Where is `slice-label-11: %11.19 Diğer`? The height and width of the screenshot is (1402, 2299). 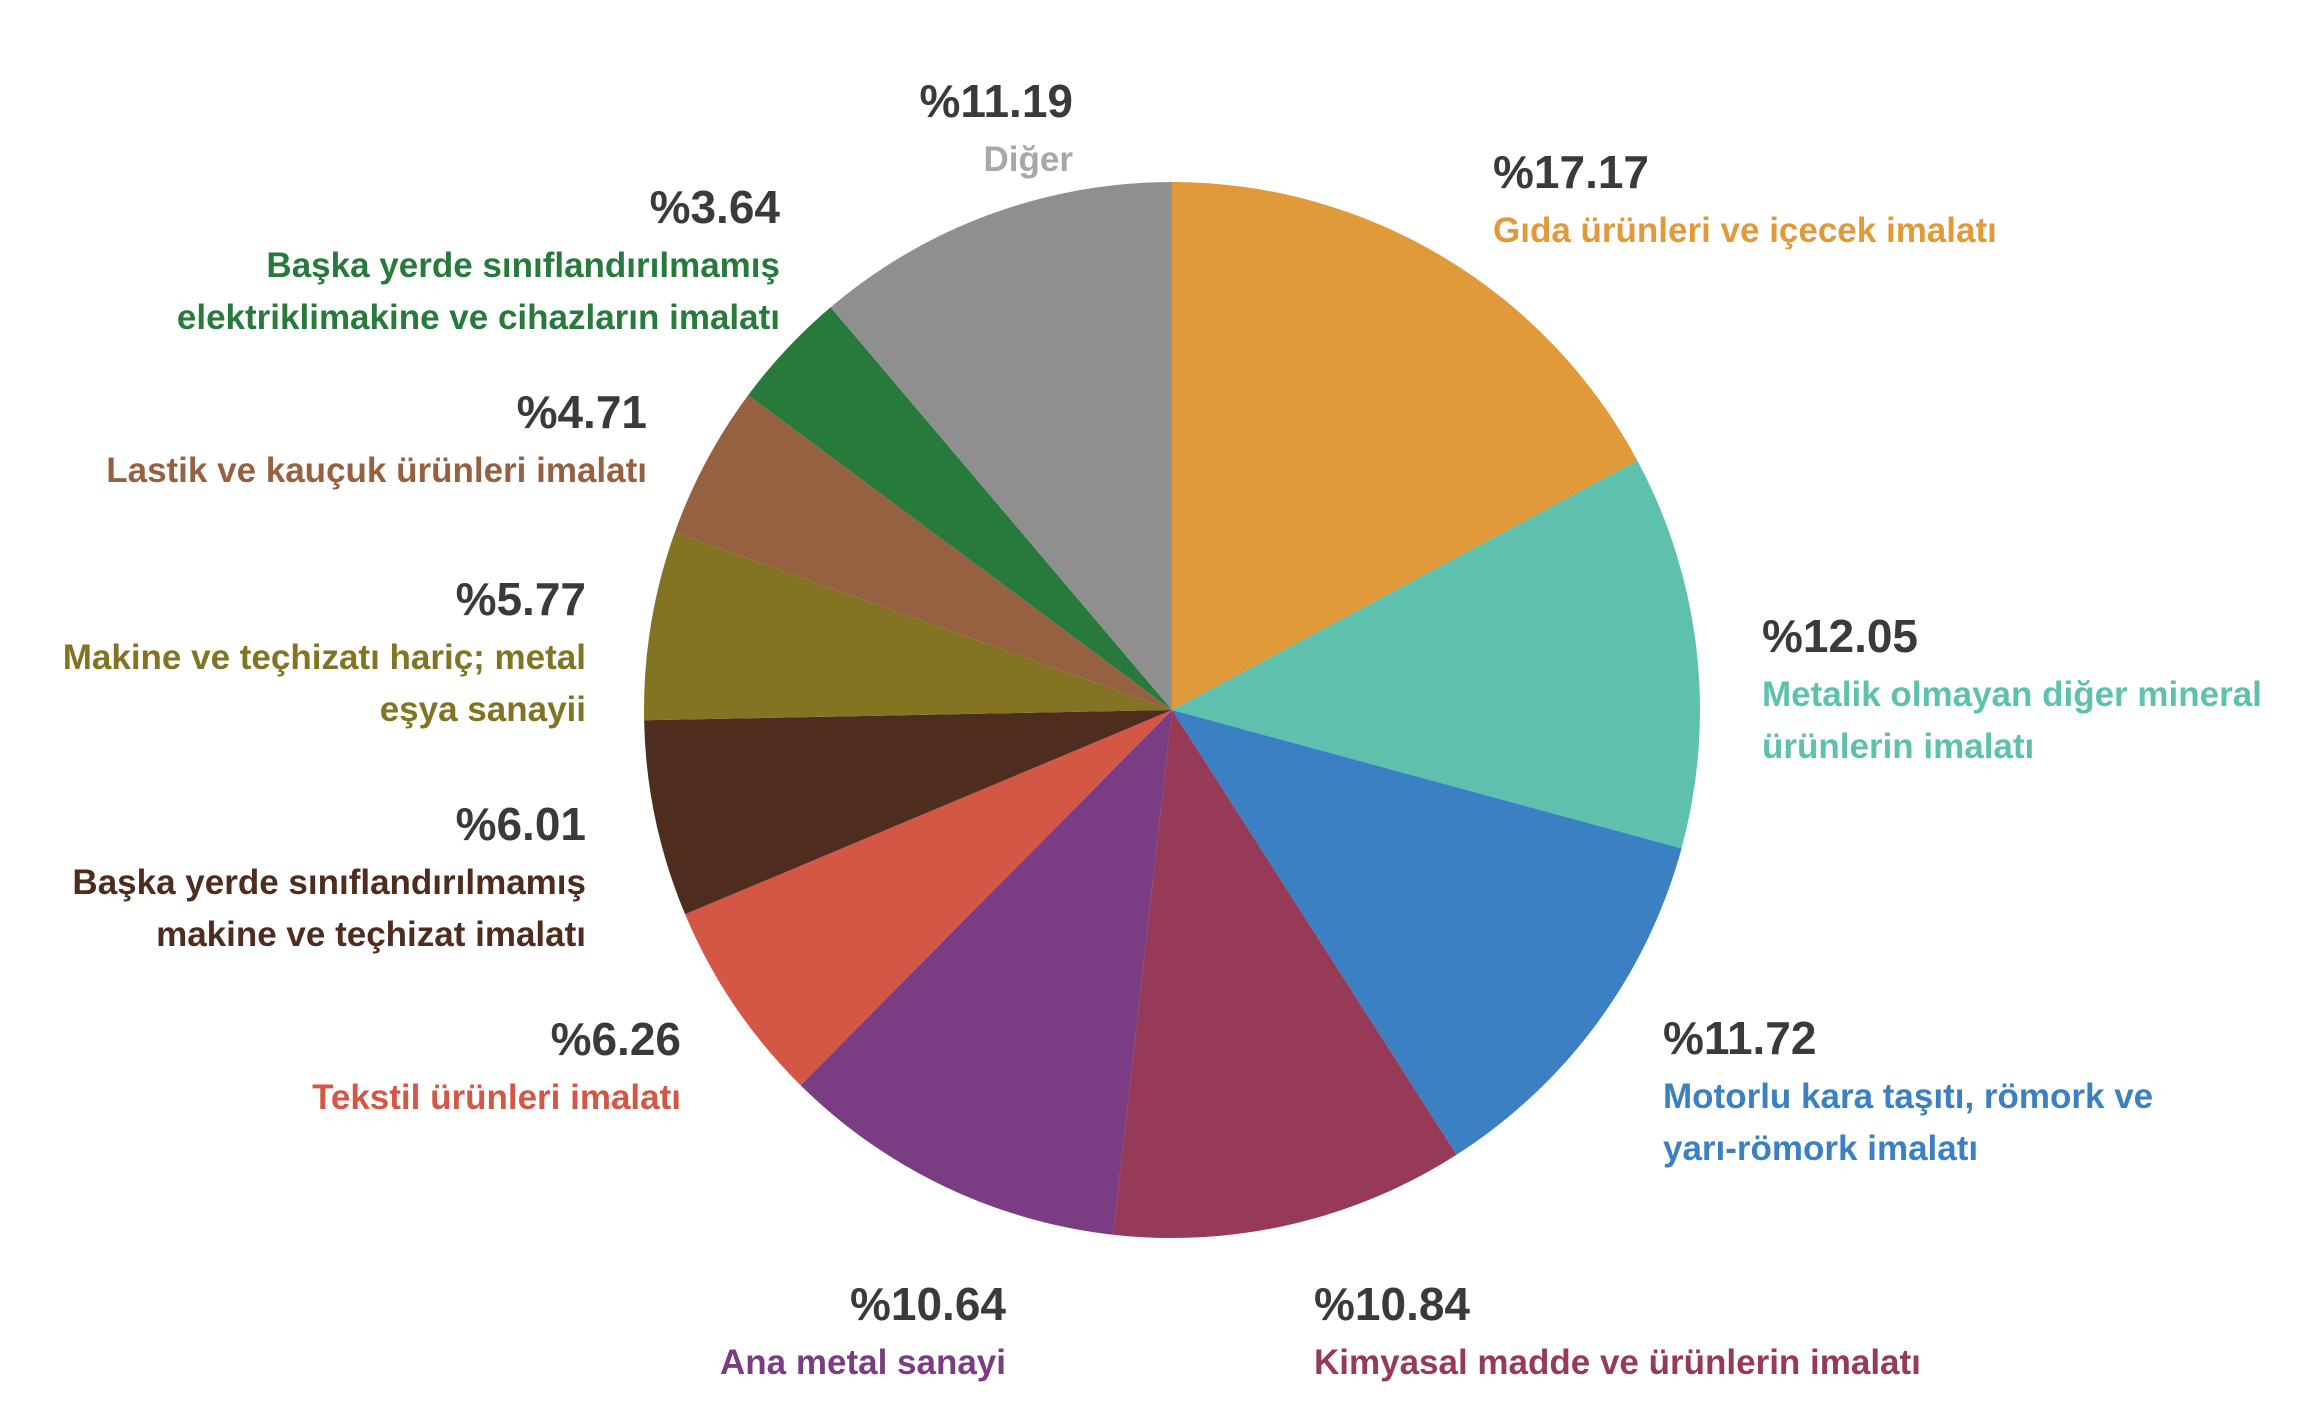
slice-label-11: %11.19 Diğer is located at coordinates (997, 127).